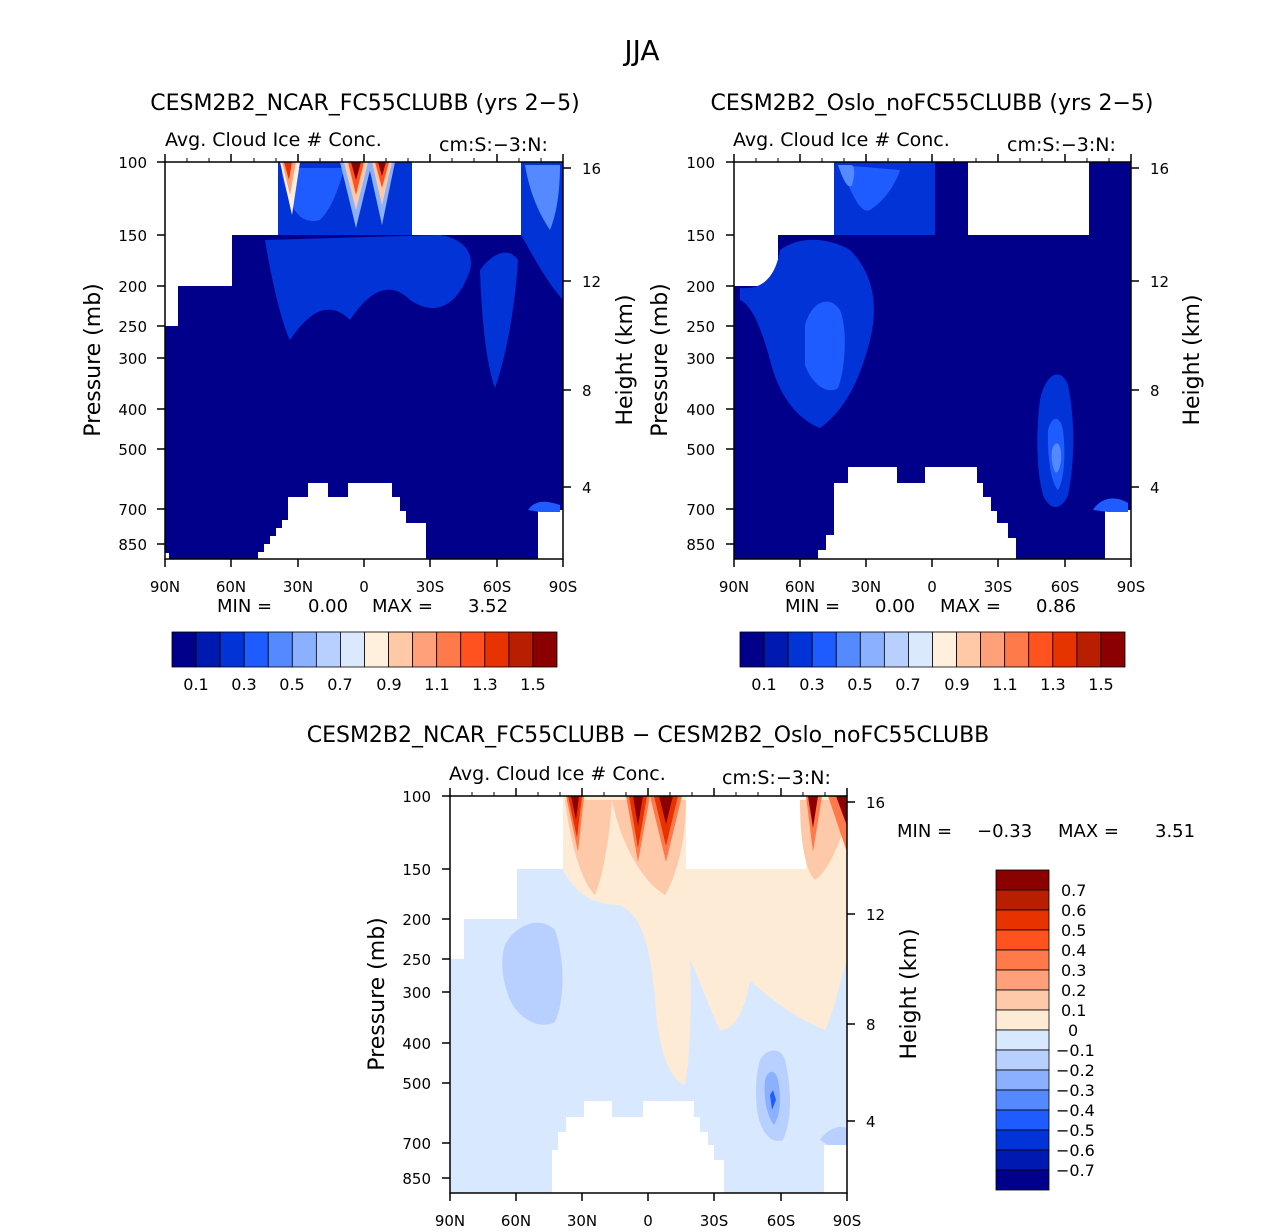 The image size is (1285, 1232). Describe the element at coordinates (1065, 587) in the screenshot. I see `x-tick-label: 60S` at that location.